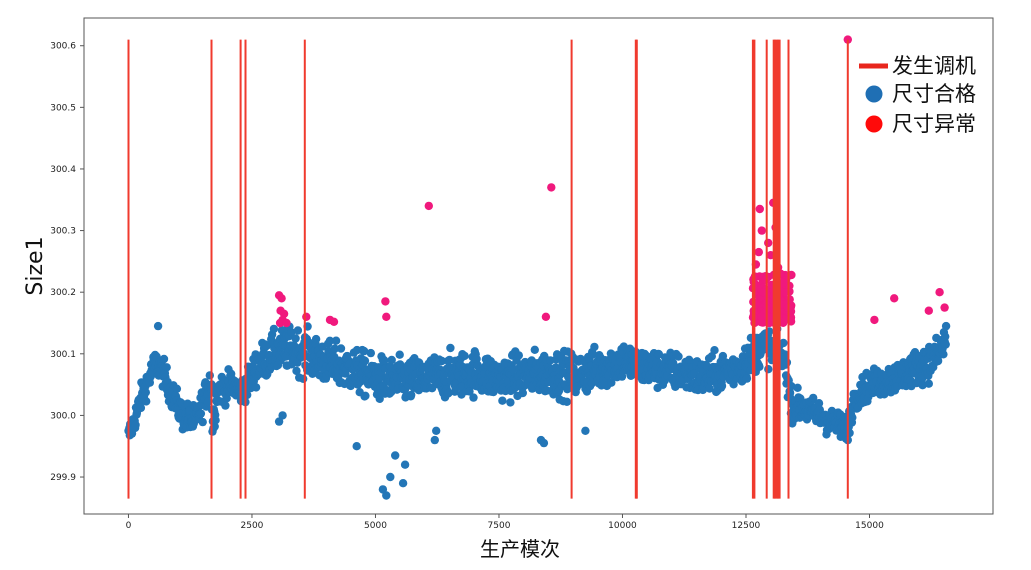 The width and height of the screenshot is (1031, 570). I want to click on y-tick-label: 300.6, so click(63, 47).